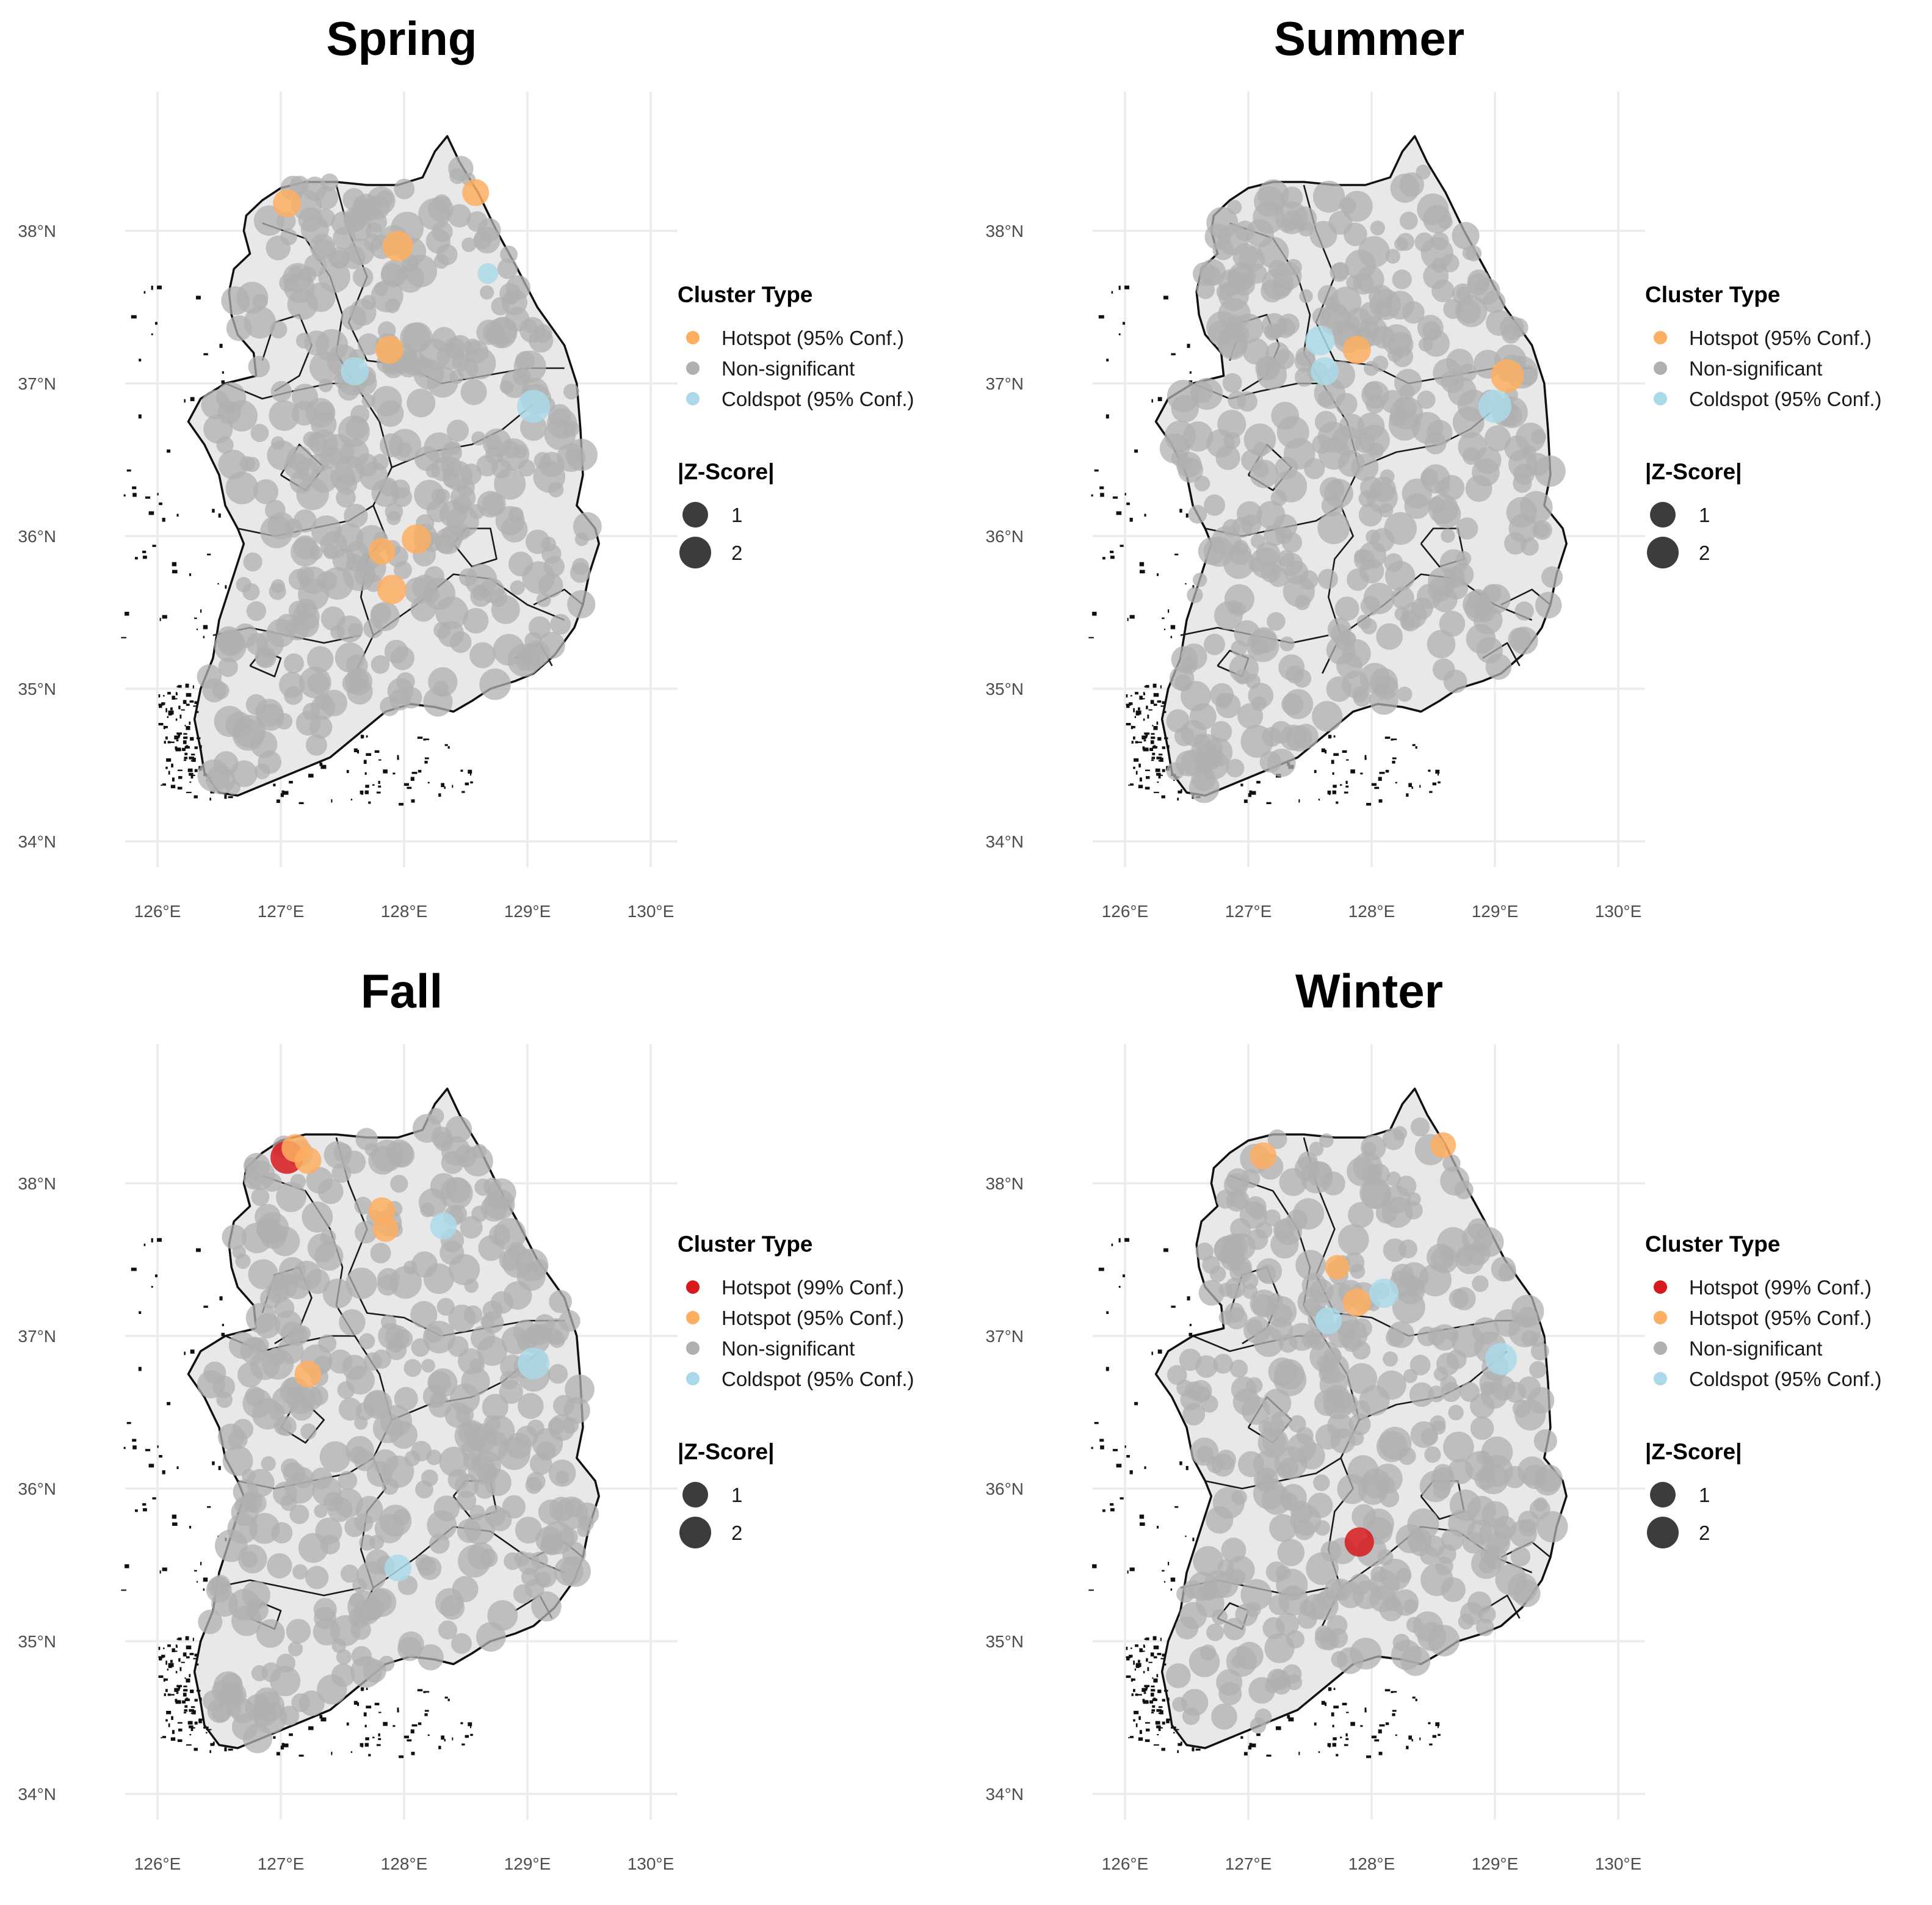  What do you see at coordinates (1618, 1864) in the screenshot?
I see `x-tick-label: 130°E` at bounding box center [1618, 1864].